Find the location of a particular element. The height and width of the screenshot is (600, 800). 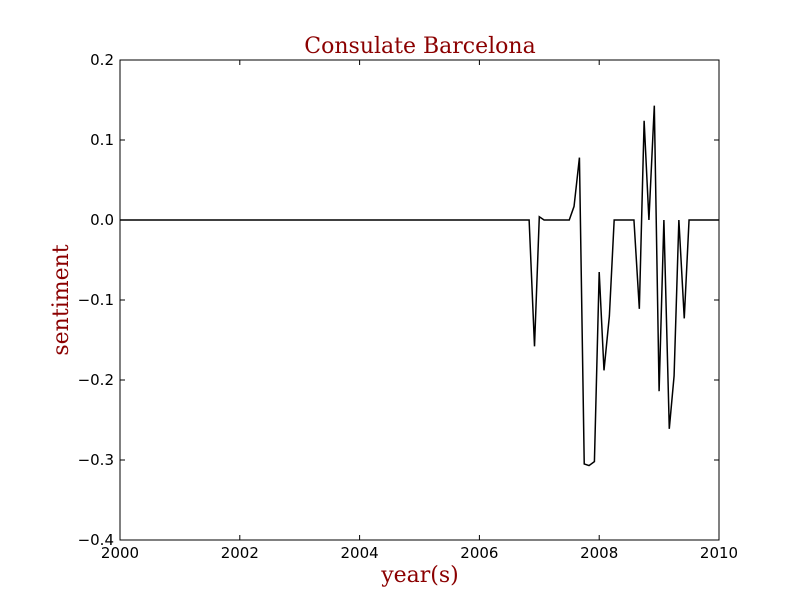

x-tick-label: 2008 is located at coordinates (599, 553).